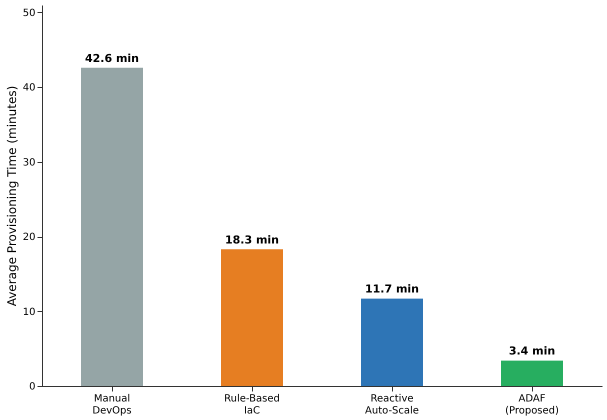  I want to click on data-label: 3.4 min, so click(532, 351).